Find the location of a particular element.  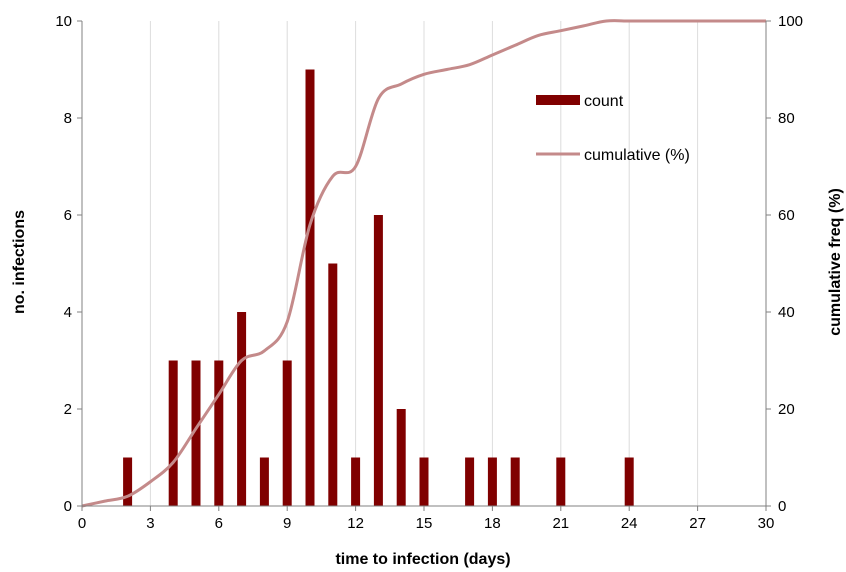

y2-tick-label: 60 is located at coordinates (786, 215).